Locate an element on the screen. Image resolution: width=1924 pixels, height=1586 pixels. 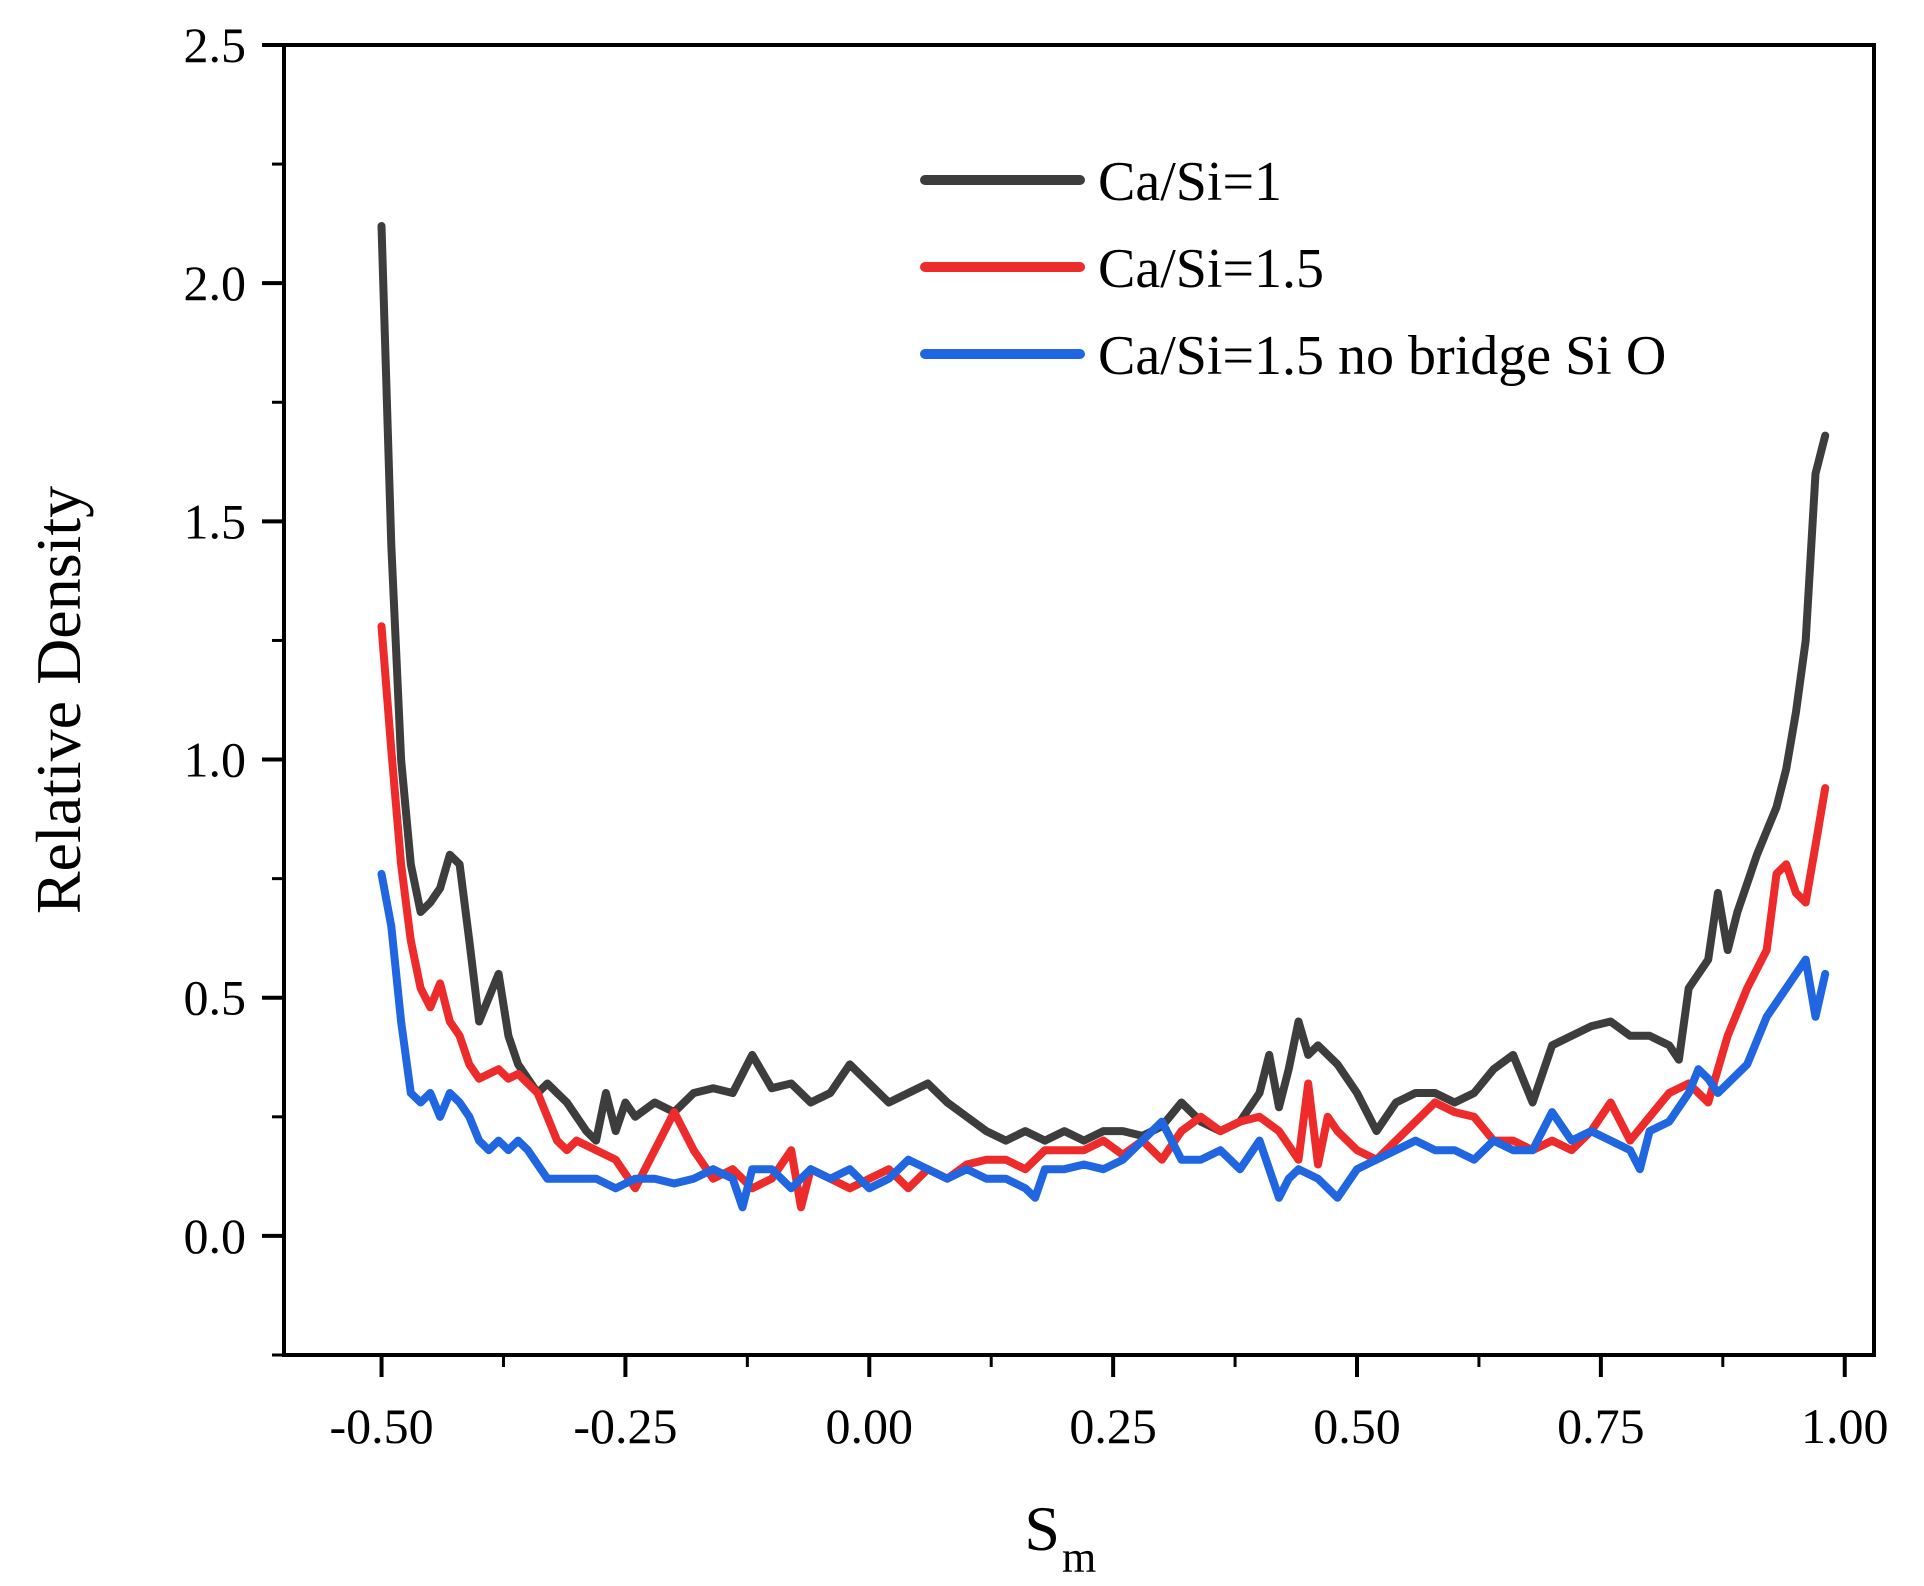
y-tick-label: 0.0 is located at coordinates (215, 1236).